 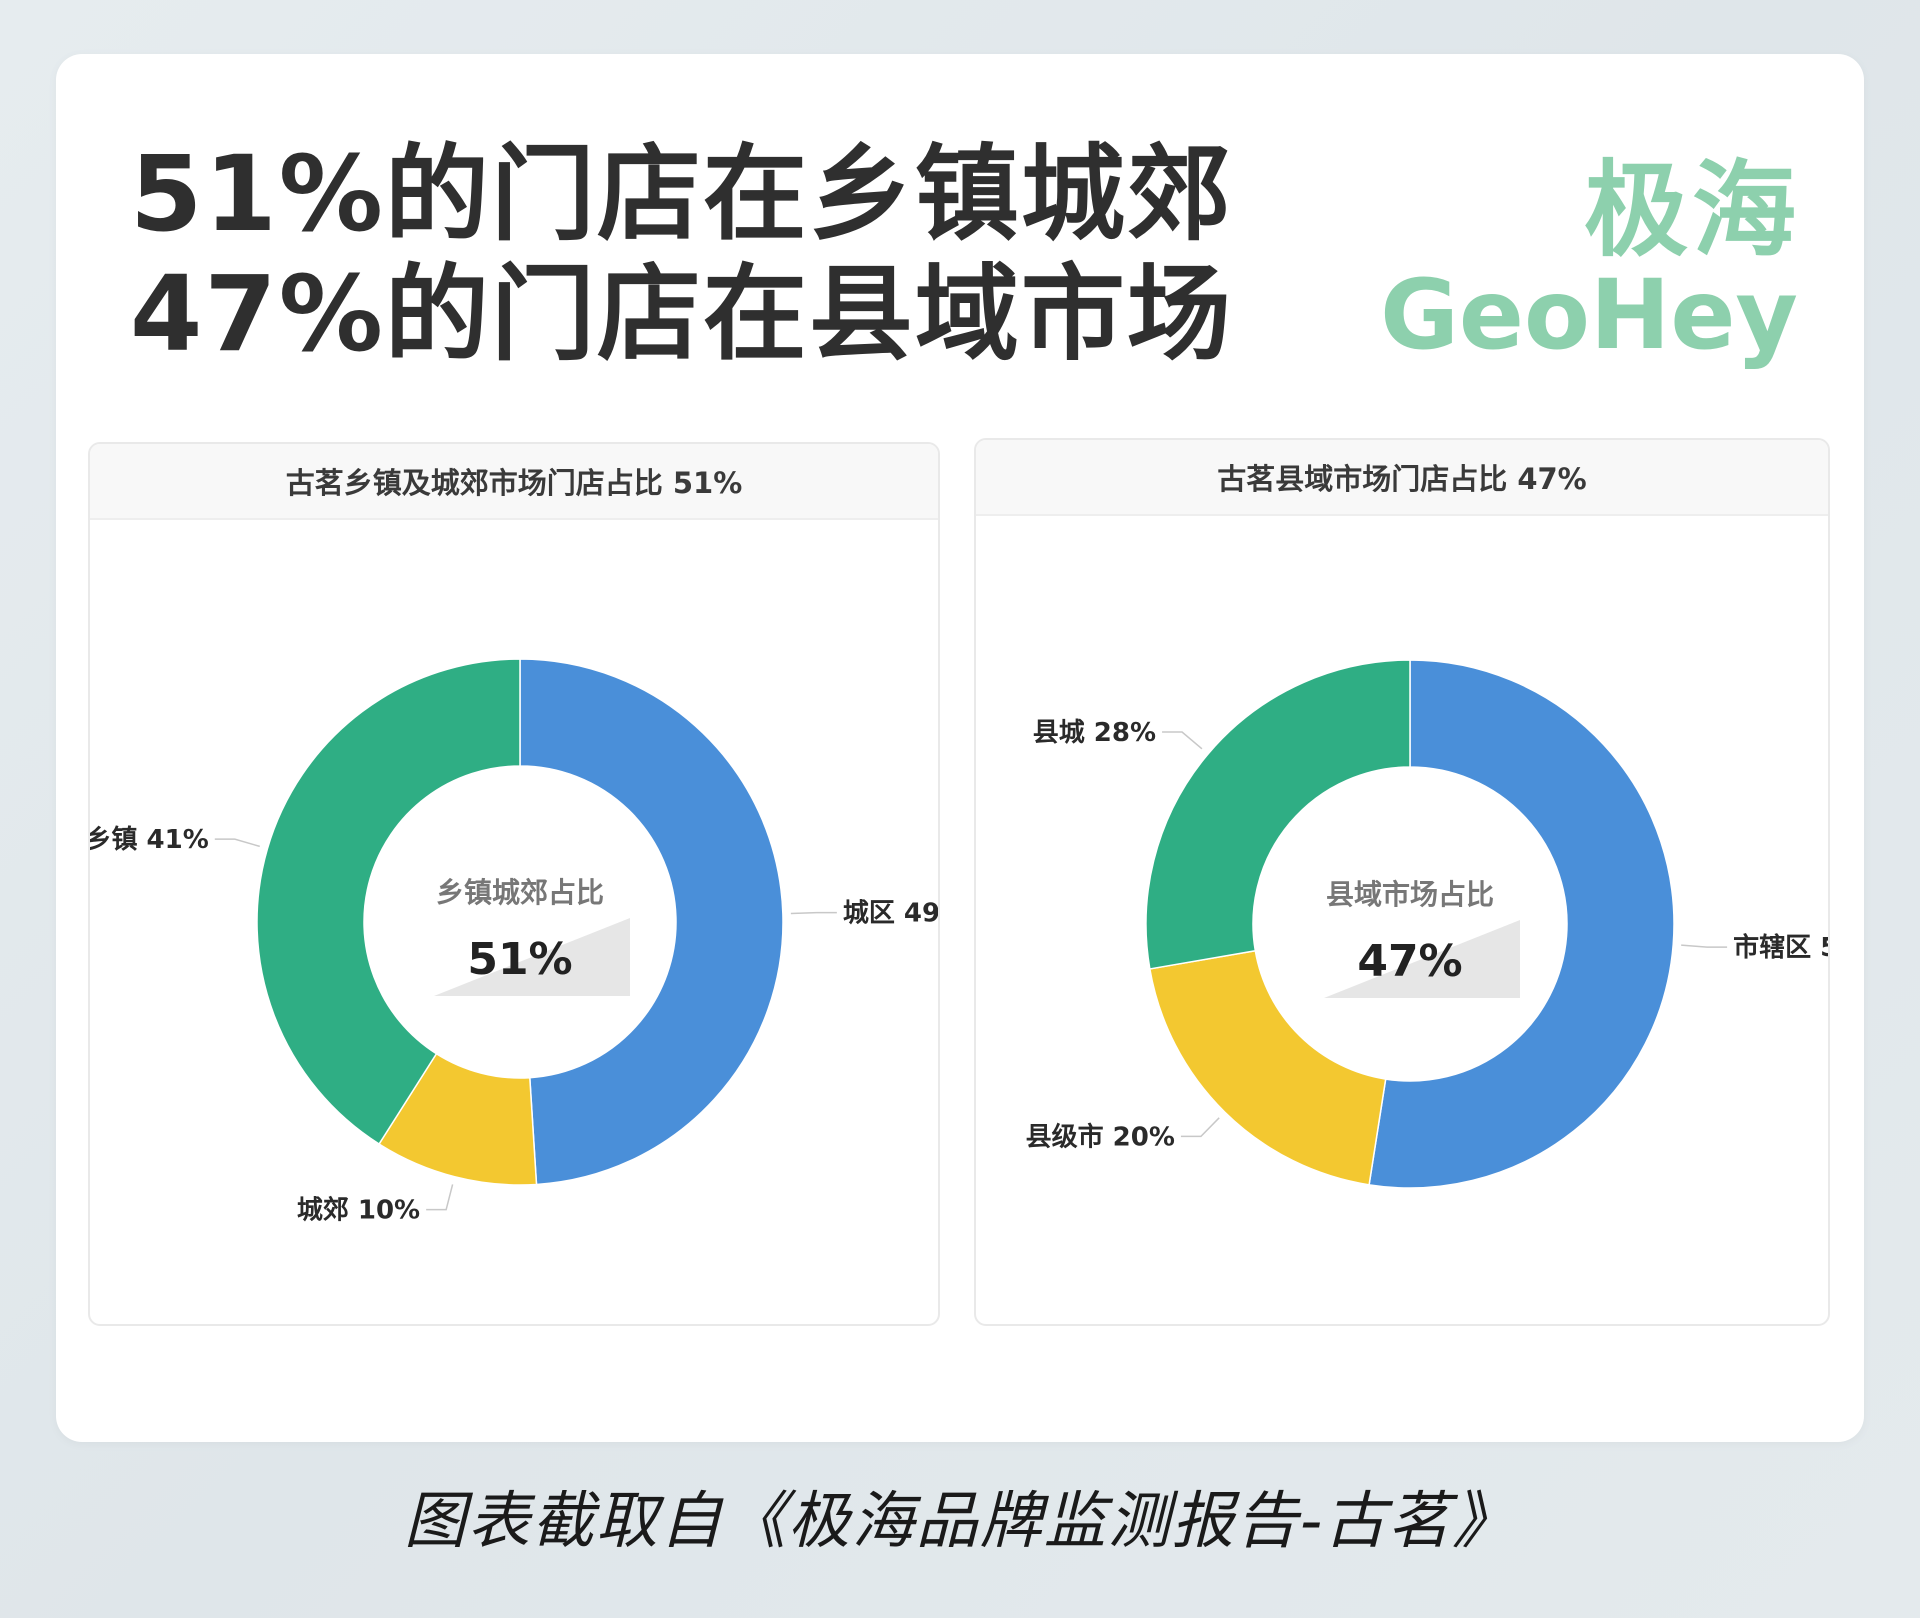 What do you see at coordinates (1100, 1136) in the screenshot?
I see `slice-label: 县级市 20%` at bounding box center [1100, 1136].